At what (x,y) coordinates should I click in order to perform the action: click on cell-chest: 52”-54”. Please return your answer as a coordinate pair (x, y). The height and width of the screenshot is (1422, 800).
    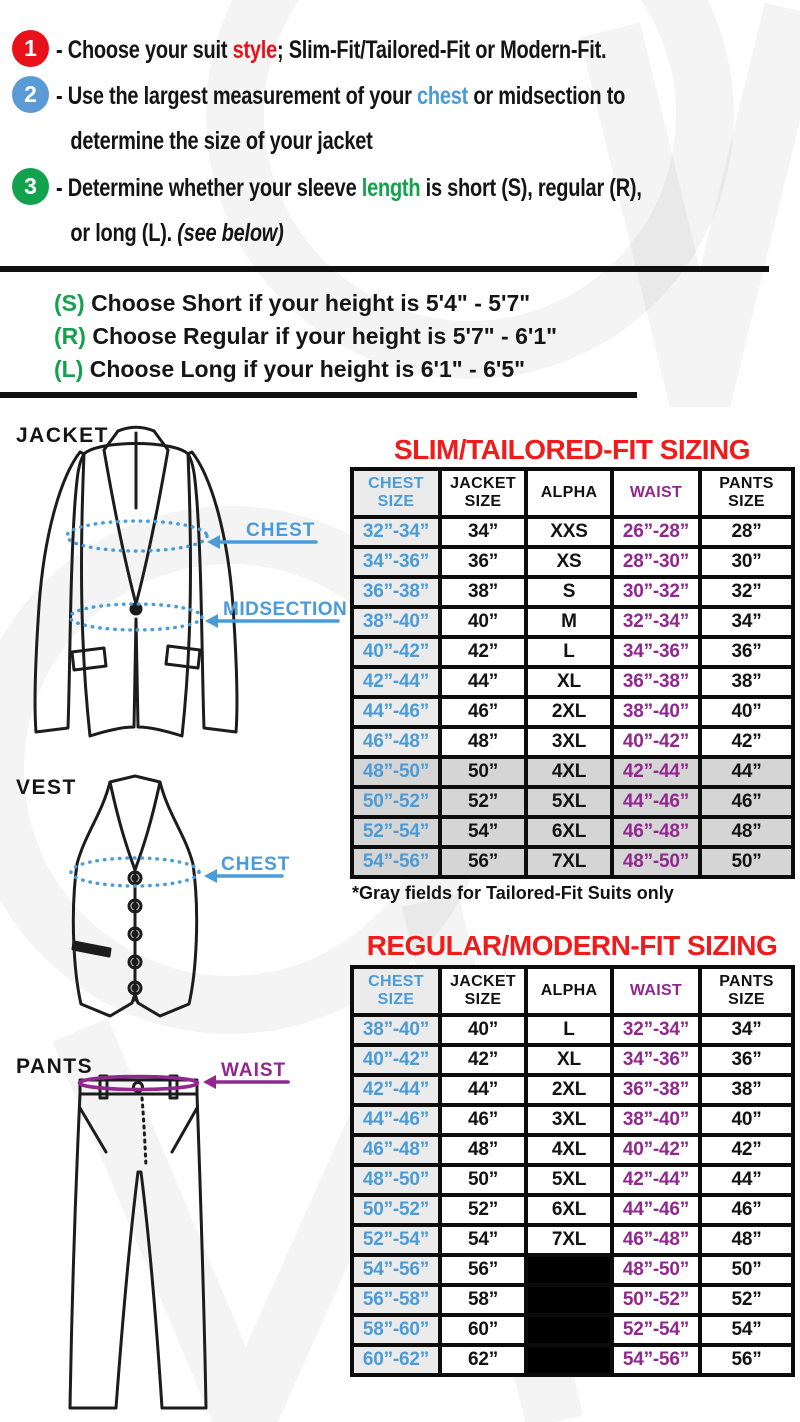
    Looking at the image, I should click on (396, 1240).